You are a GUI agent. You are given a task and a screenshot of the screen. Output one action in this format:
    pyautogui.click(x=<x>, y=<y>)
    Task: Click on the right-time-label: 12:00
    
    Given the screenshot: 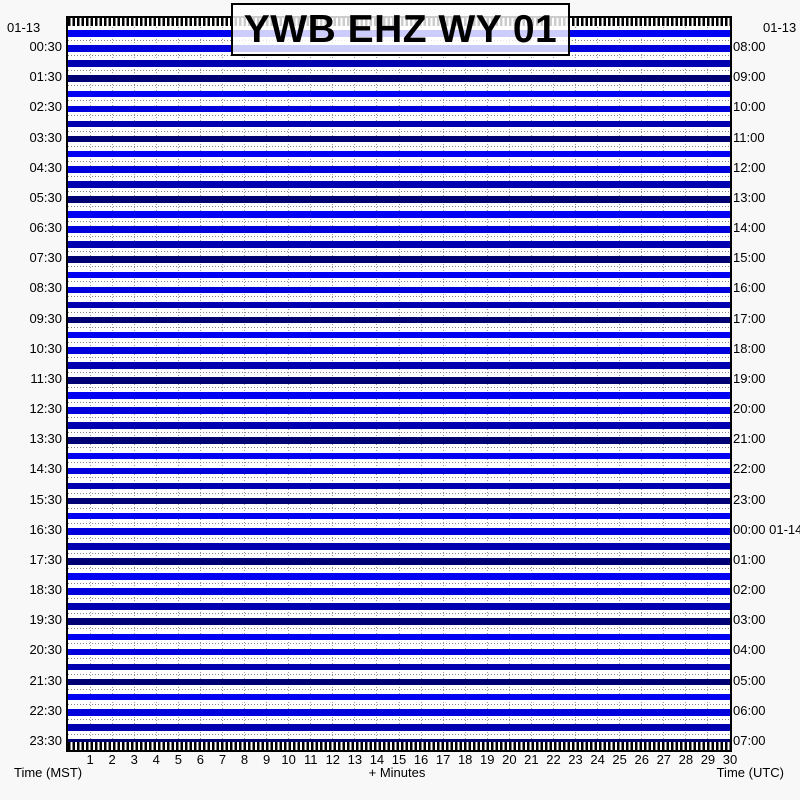 What is the action you would take?
    pyautogui.click(x=749, y=167)
    